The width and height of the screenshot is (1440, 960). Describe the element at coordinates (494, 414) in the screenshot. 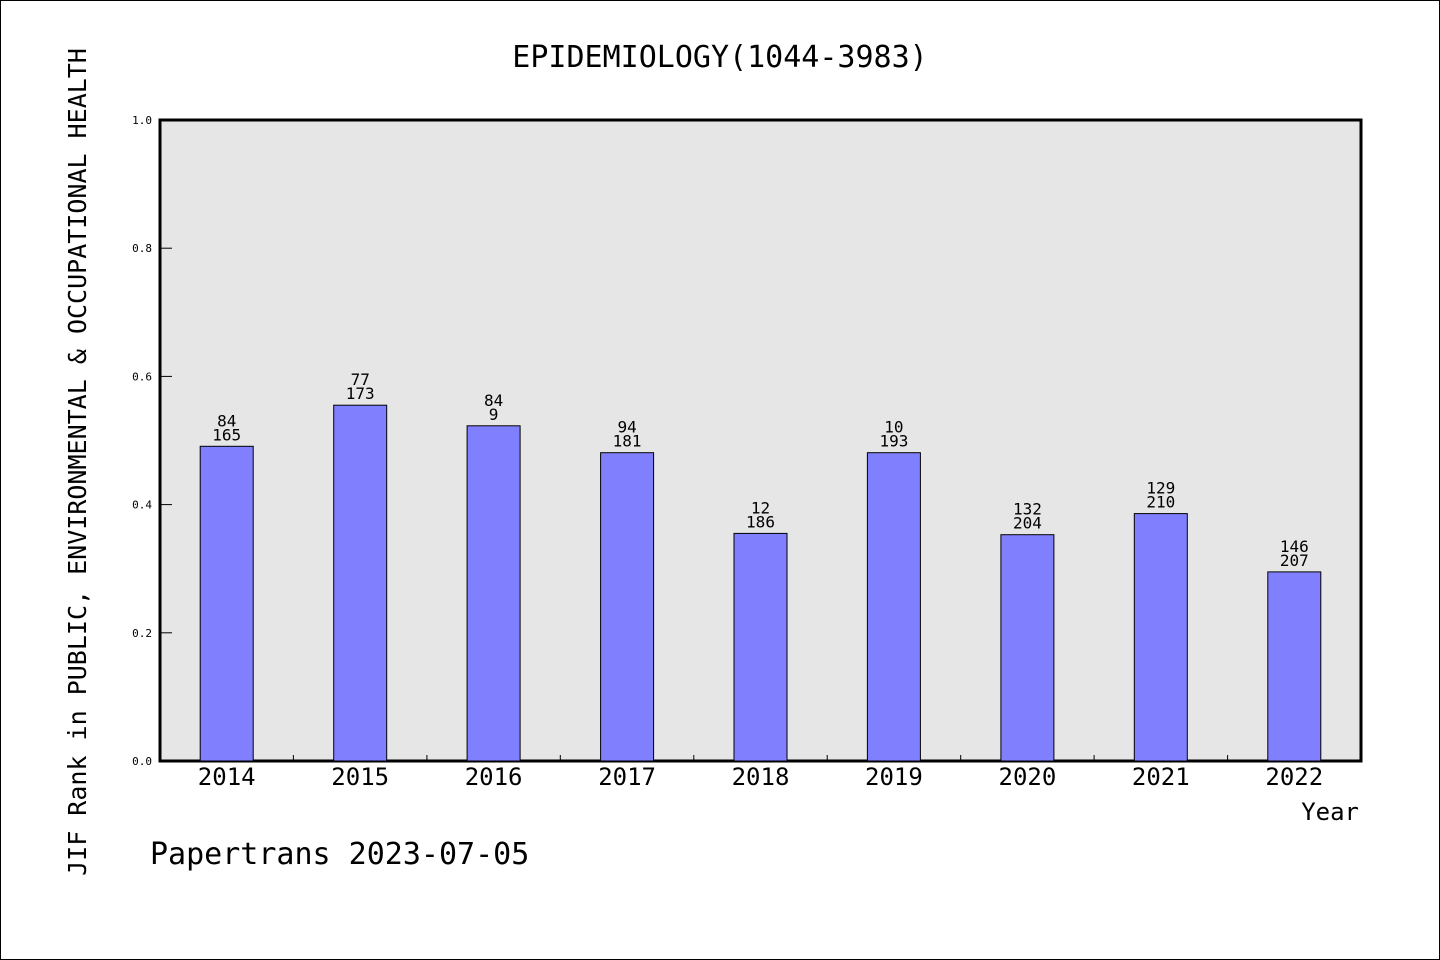

I see `data-label-bottom: 9` at that location.